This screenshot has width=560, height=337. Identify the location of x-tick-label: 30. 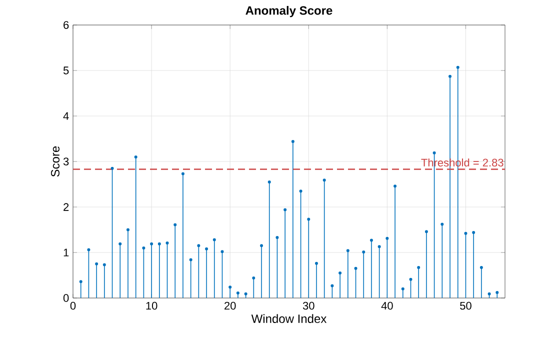
(308, 306).